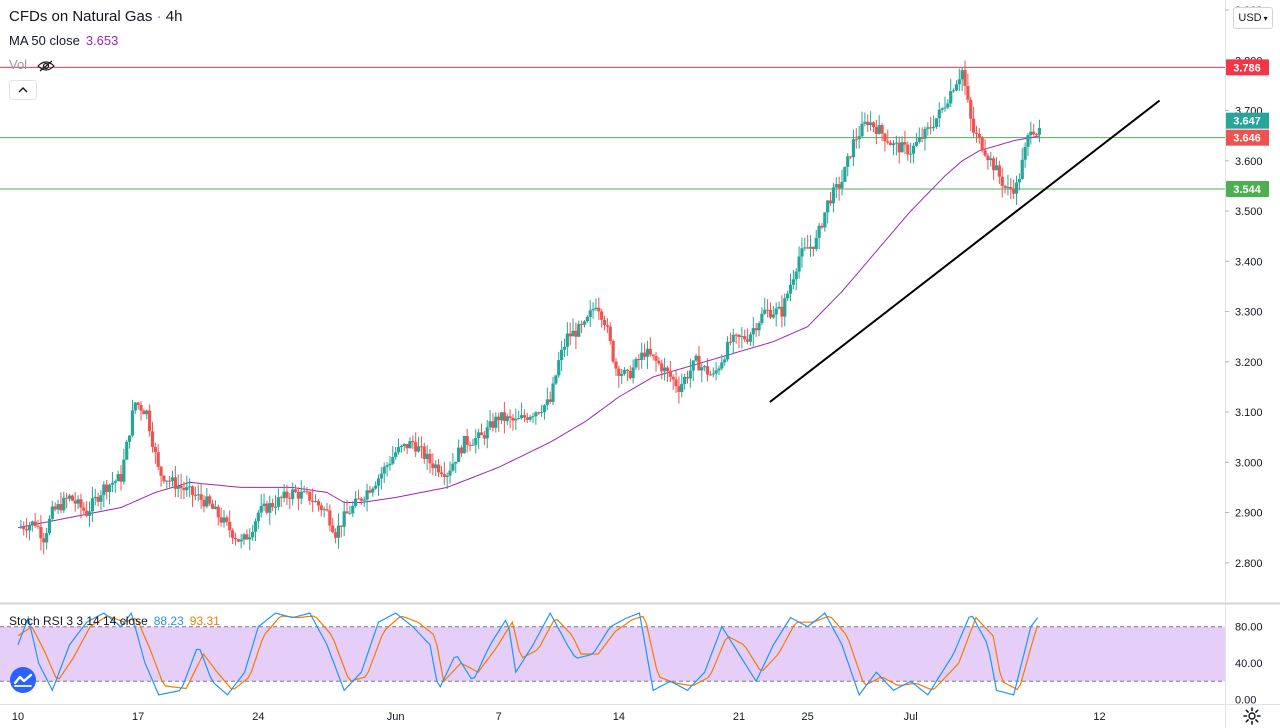 The width and height of the screenshot is (1280, 728). I want to click on resistance-level-label: 3.786, so click(1247, 68).